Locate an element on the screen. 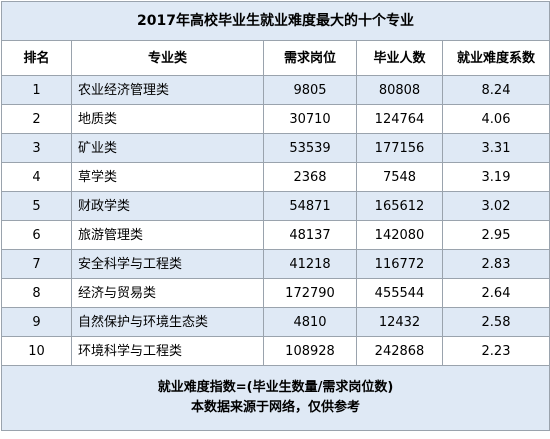  graduates-cell: 80808 is located at coordinates (399, 90).